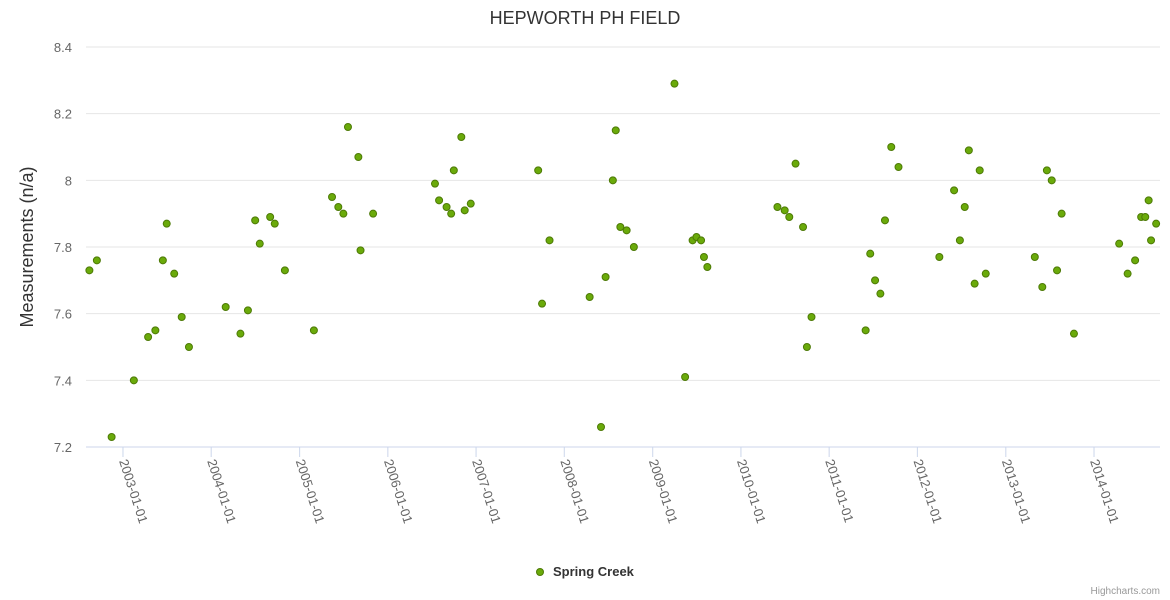  I want to click on x-tick-label: 2010-01-01, so click(751, 491).